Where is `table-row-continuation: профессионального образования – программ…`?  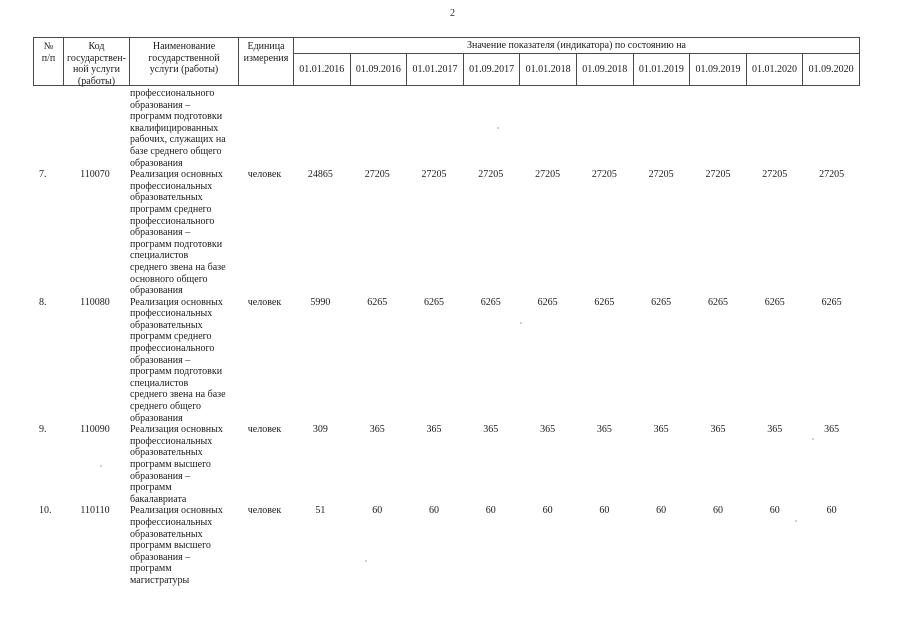
table-row-continuation: профессионального образования – программ… is located at coordinates (446, 128).